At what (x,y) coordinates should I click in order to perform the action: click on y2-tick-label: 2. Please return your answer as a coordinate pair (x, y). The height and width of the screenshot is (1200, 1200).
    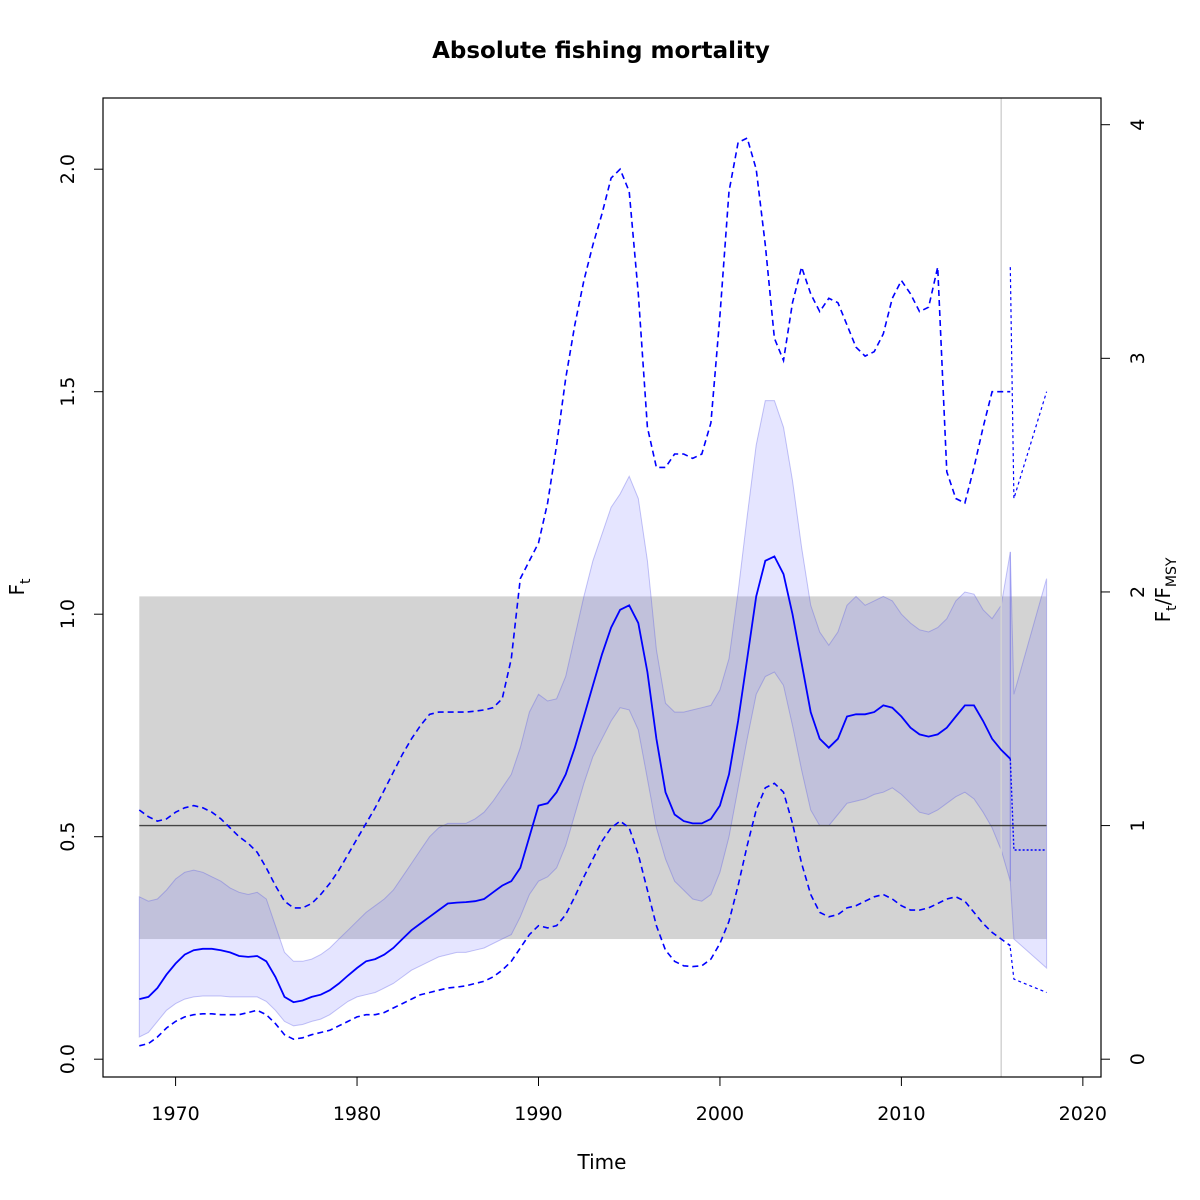
    Looking at the image, I should click on (1138, 592).